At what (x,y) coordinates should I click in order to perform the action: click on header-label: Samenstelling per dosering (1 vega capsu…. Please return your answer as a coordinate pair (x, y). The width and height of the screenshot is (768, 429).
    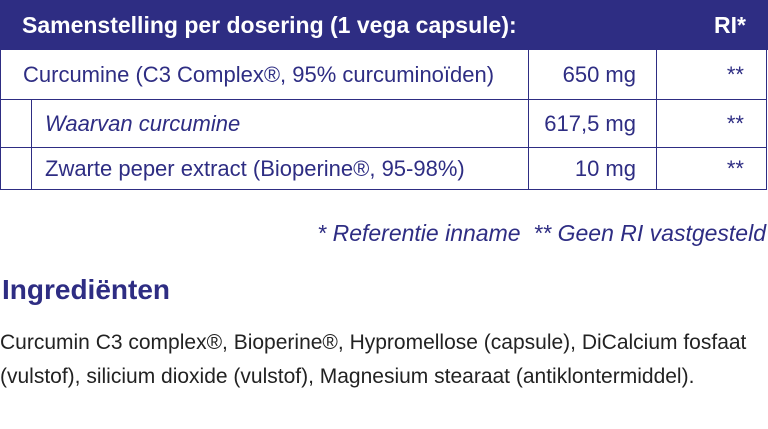
    Looking at the image, I should click on (269, 25).